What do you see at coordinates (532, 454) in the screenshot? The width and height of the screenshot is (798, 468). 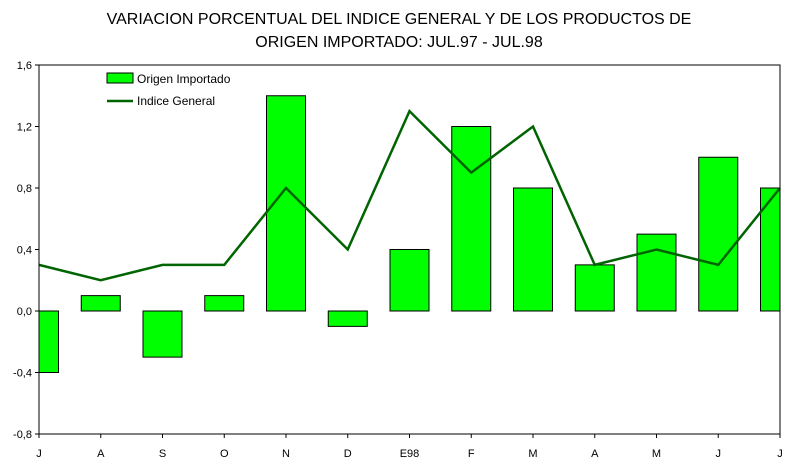 I see `x-tick-label-8: M` at bounding box center [532, 454].